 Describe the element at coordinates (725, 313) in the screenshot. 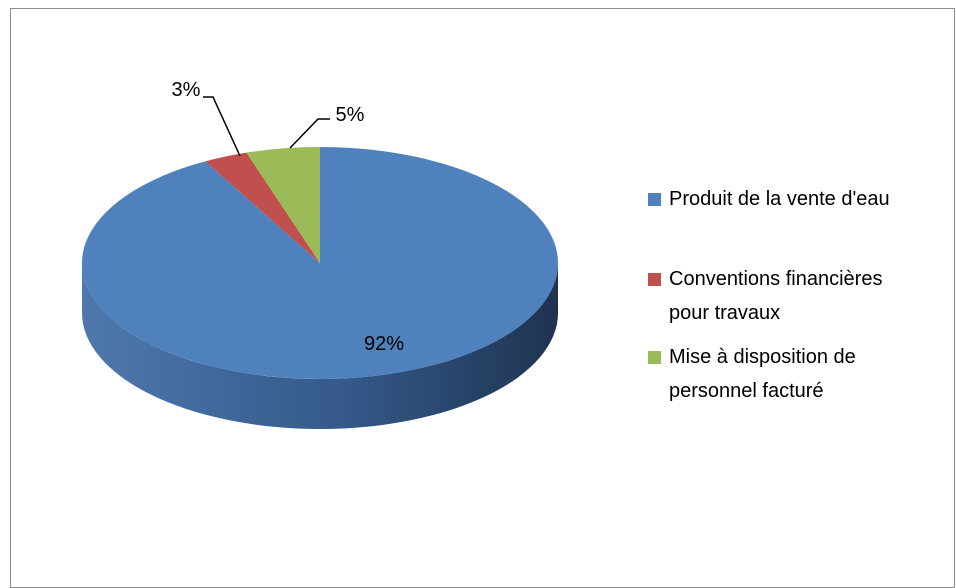

I see `legend-label-conventions-line2: pour travaux` at that location.